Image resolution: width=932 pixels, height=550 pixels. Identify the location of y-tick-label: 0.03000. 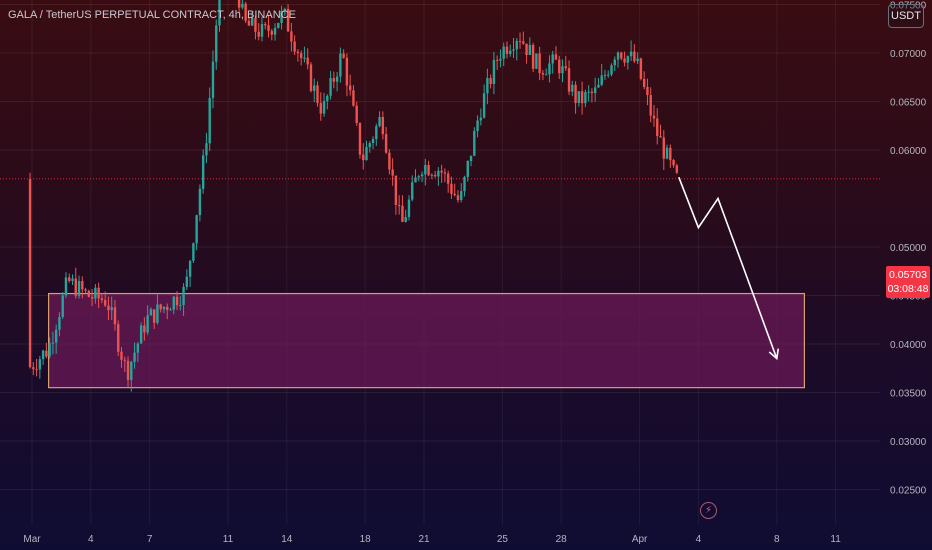
(908, 442).